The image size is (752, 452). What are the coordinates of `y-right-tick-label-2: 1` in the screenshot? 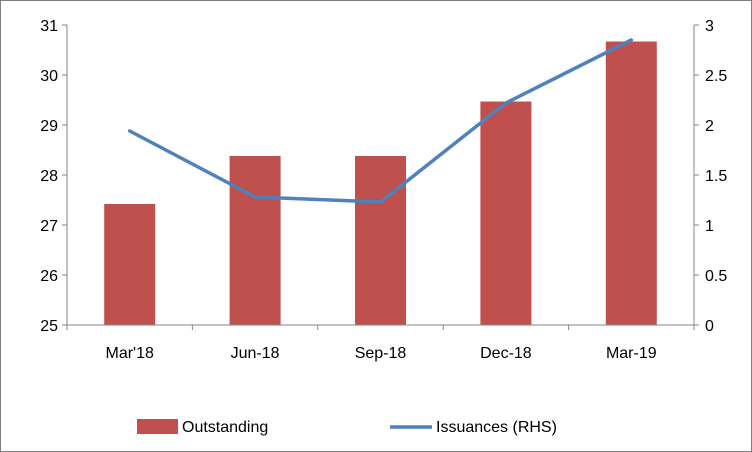 It's located at (709, 226).